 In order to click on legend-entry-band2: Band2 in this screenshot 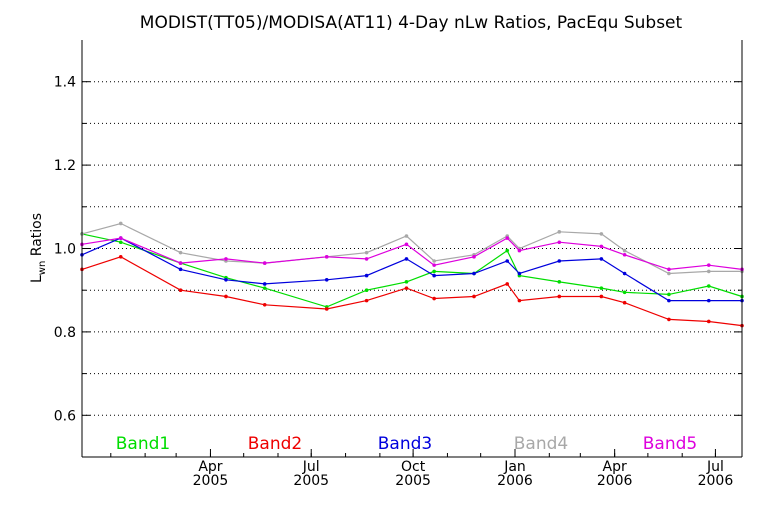, I will do `click(275, 444)`.